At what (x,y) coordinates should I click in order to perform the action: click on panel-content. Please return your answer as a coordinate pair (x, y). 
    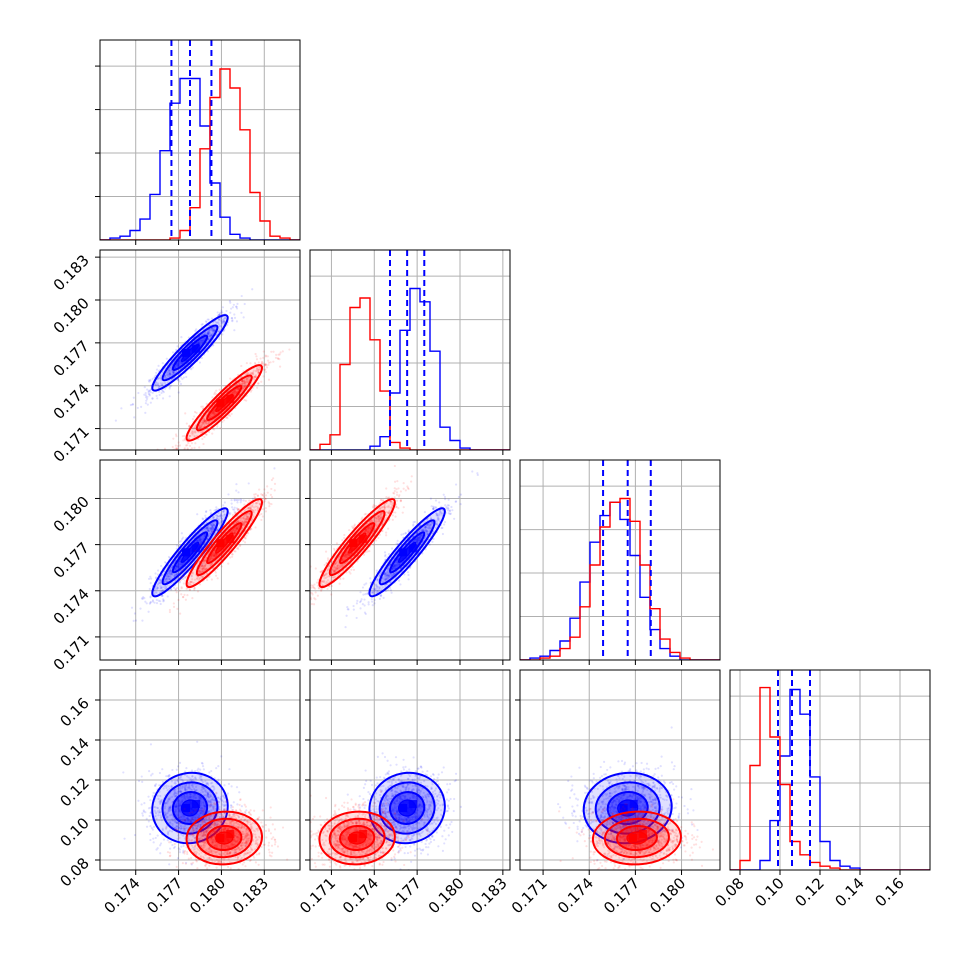
    Looking at the image, I should click on (410, 350).